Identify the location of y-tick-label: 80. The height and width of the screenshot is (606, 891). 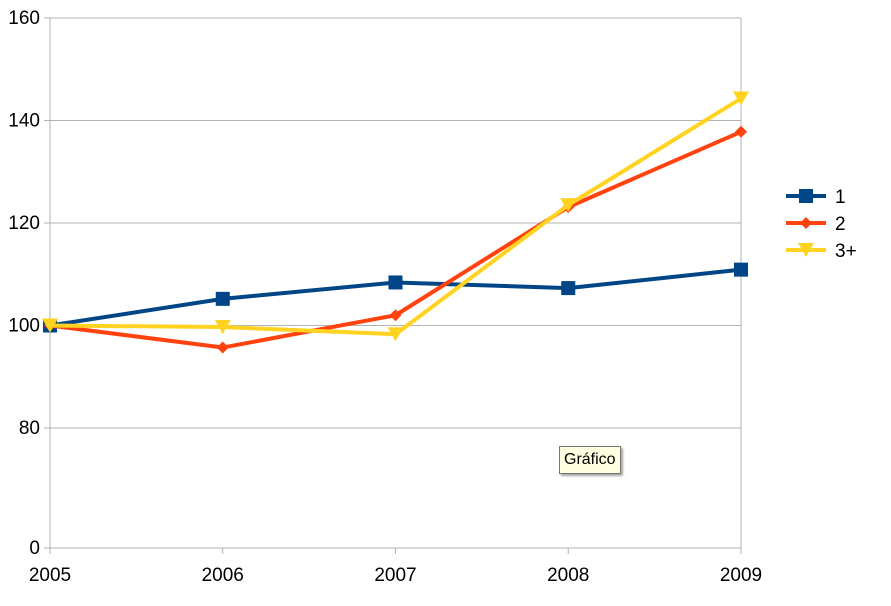
(29, 428).